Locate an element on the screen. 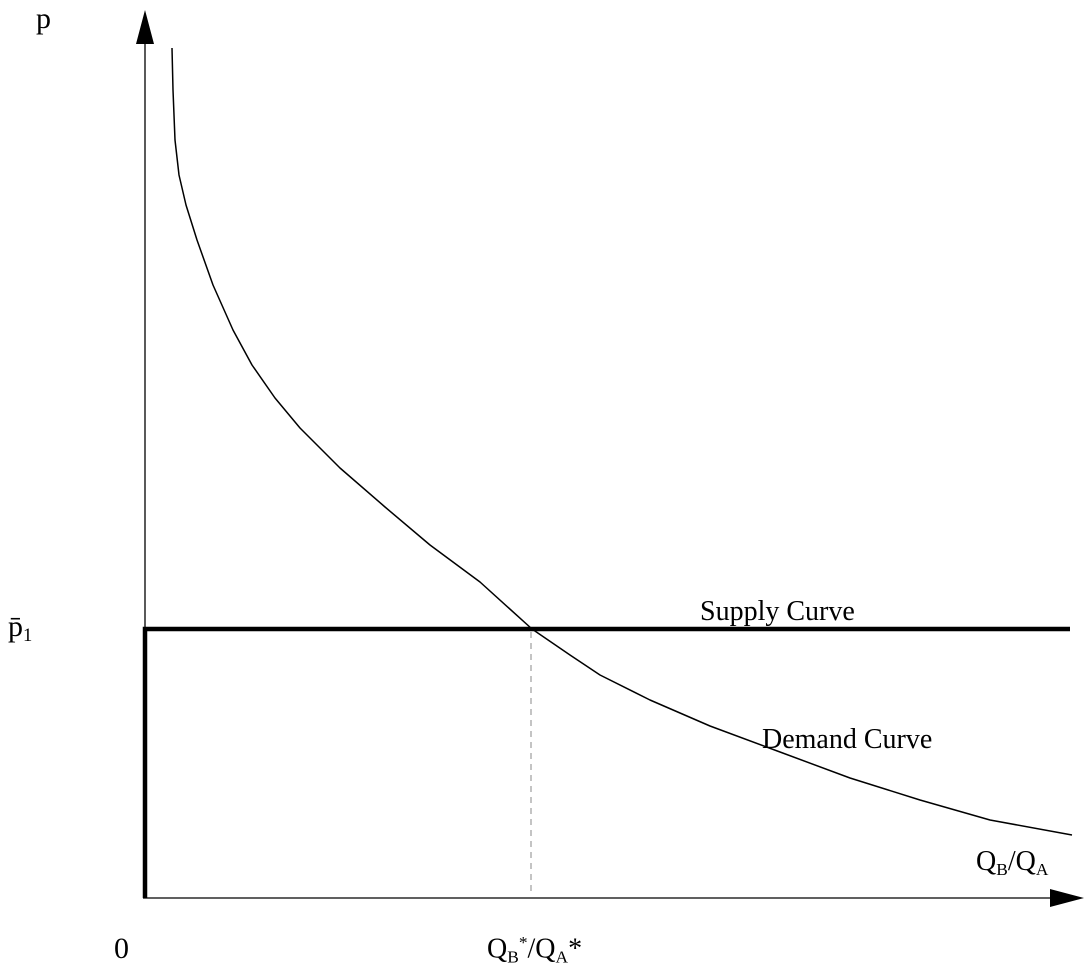  demand-curve-label: Demand Curve is located at coordinates (847, 739).